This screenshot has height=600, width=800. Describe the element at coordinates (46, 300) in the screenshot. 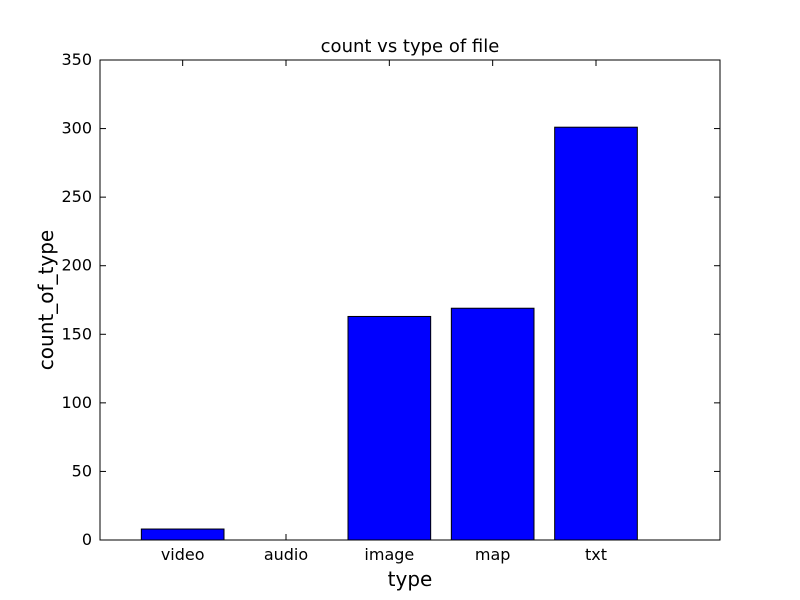

I see `y-axis-label: count_of_type` at that location.